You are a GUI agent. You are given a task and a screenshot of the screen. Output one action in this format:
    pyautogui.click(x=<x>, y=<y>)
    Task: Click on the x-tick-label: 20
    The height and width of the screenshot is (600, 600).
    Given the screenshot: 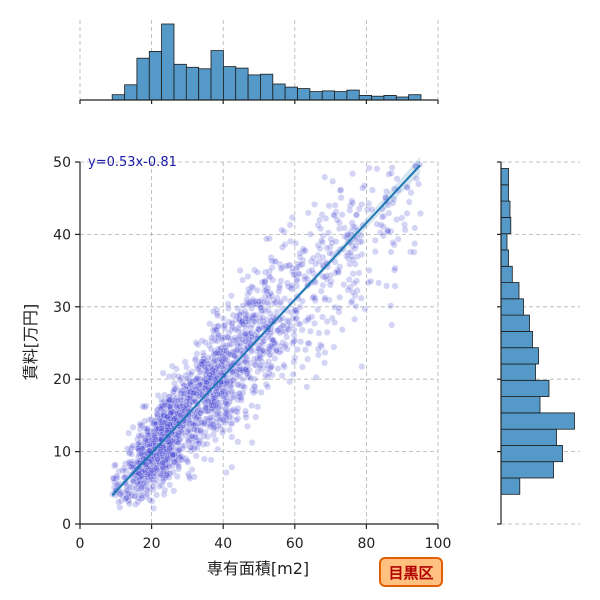 What is the action you would take?
    pyautogui.click(x=152, y=544)
    